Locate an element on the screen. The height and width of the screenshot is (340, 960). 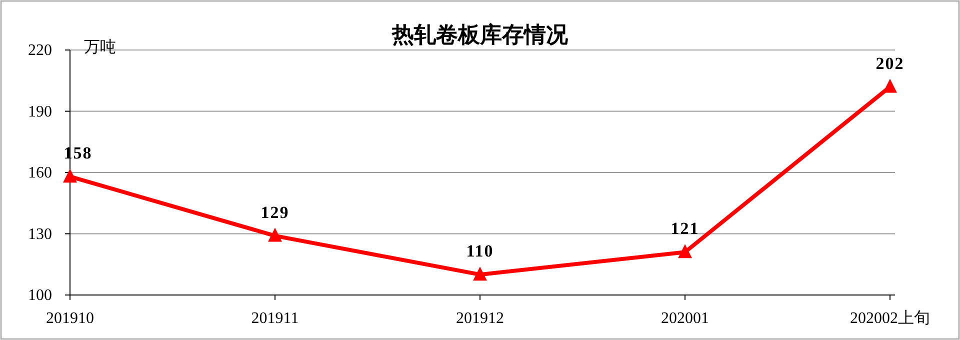
y-axis-title: 万吨 is located at coordinates (100, 47).